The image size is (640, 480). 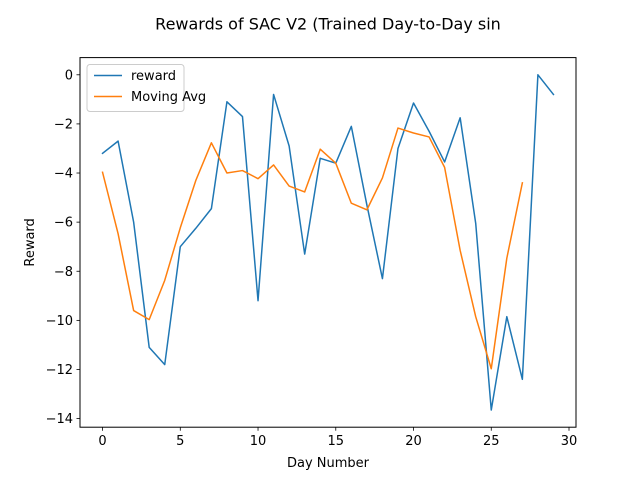 I want to click on x-tick-label: 15, so click(x=336, y=441).